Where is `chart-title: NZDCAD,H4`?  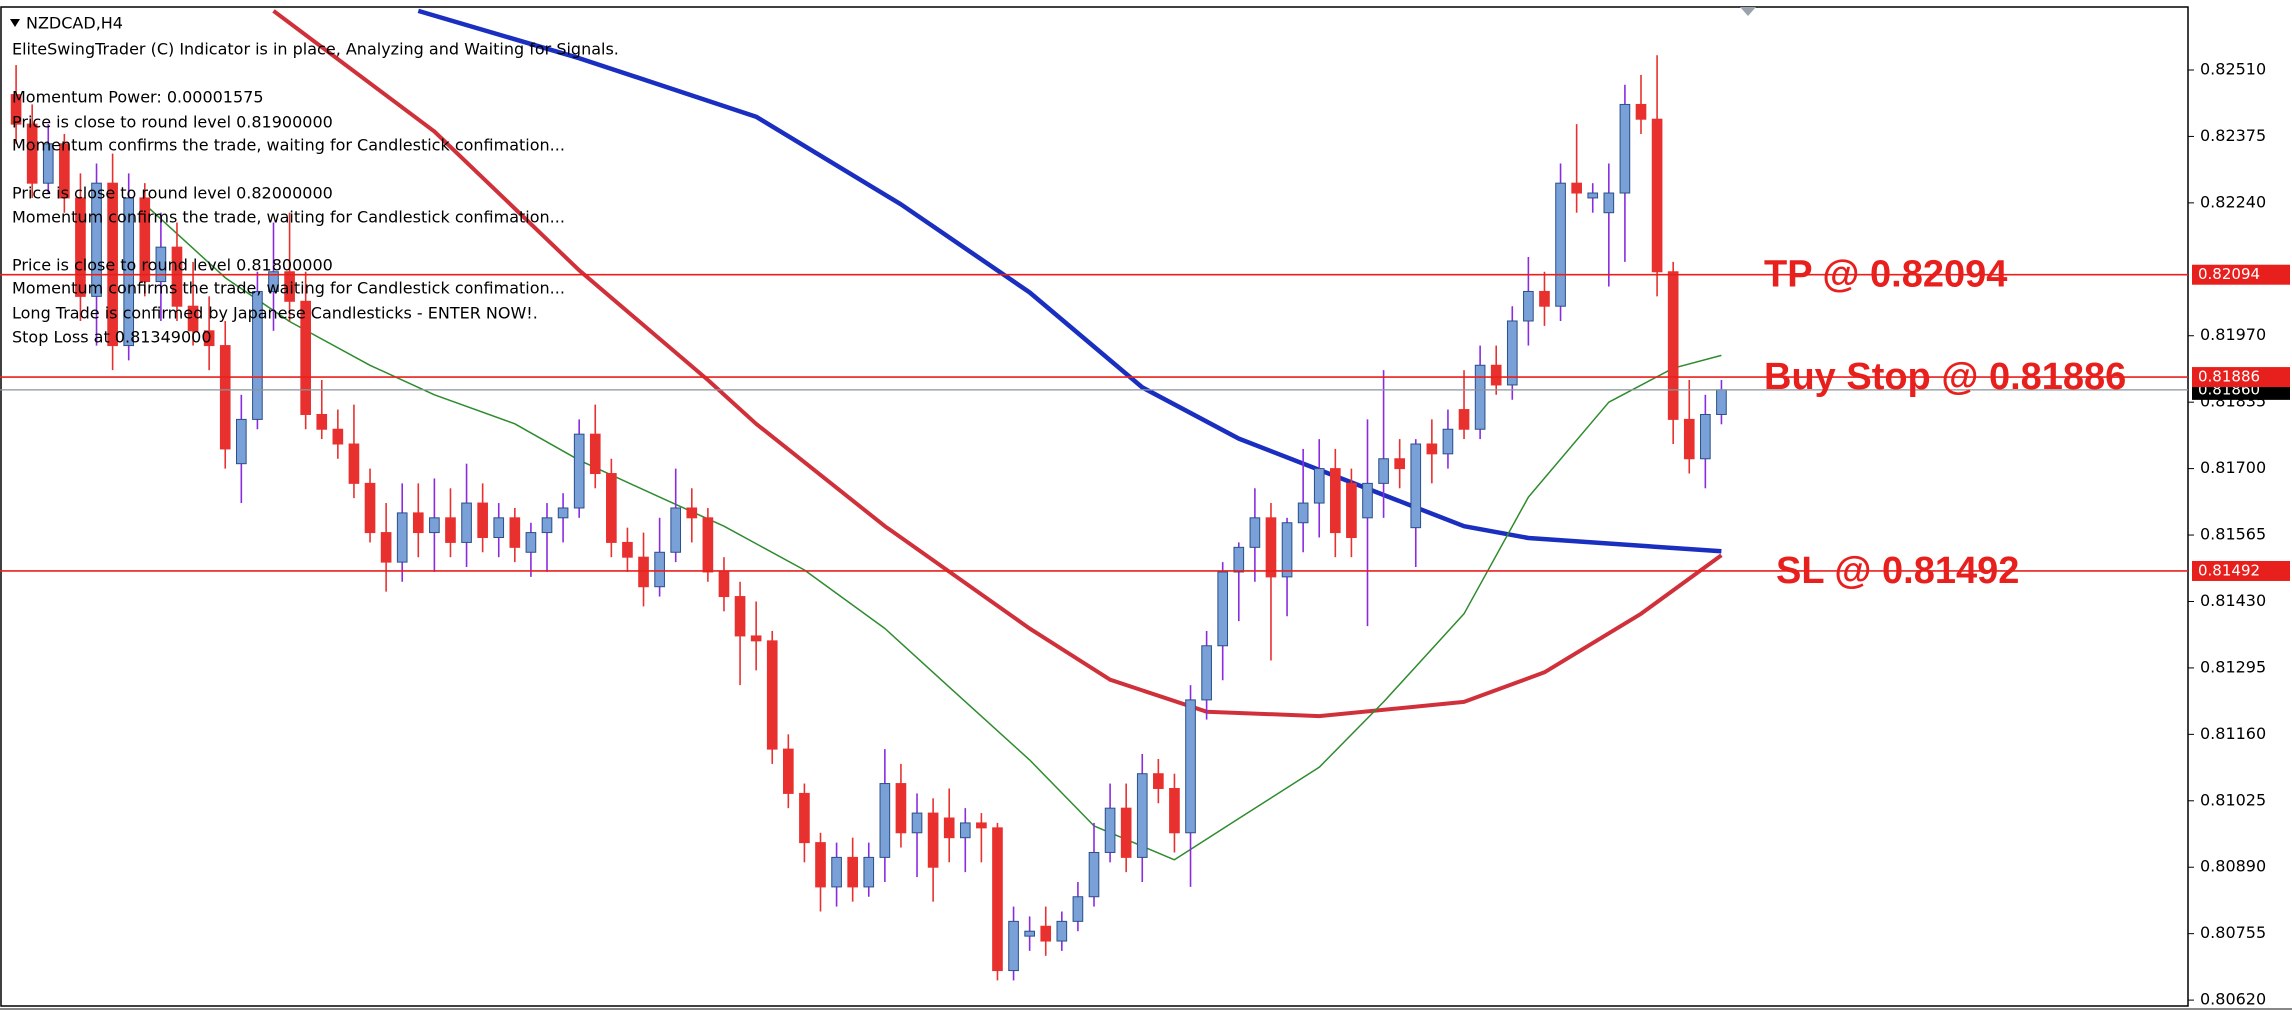 chart-title: NZDCAD,H4 is located at coordinates (74, 23).